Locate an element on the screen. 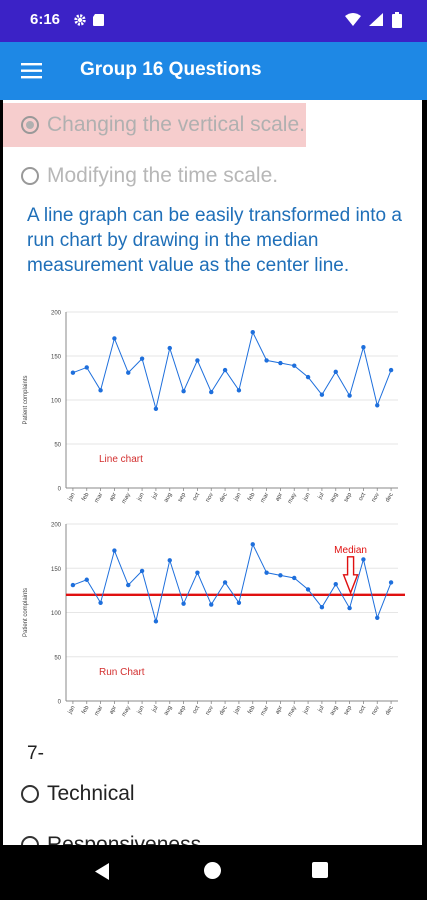  chart-annotation: Line chart is located at coordinates (121, 459).